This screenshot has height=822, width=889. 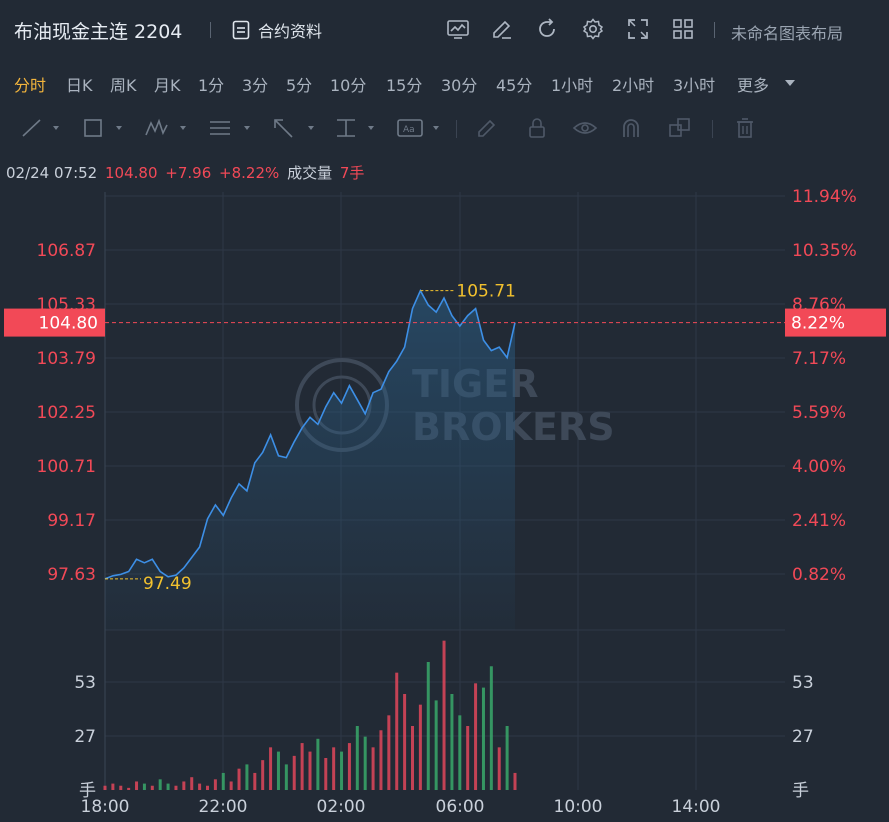 I want to click on price-tick-label: 106.87, so click(x=66, y=251).